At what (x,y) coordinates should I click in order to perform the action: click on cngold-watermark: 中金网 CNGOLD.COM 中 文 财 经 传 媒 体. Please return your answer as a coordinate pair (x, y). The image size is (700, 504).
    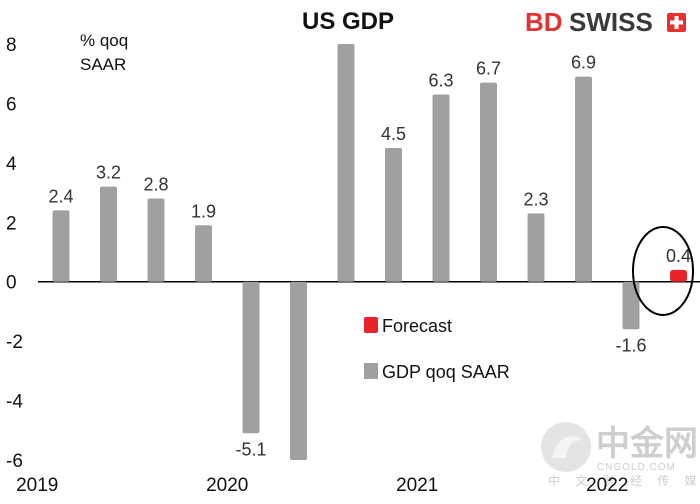
    Looking at the image, I should click on (620, 455).